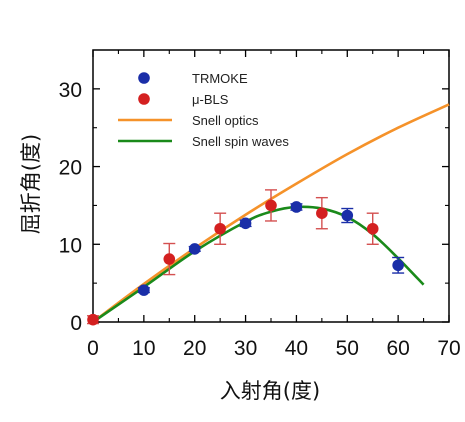  I want to click on x-tick-label: 0, so click(93, 348).